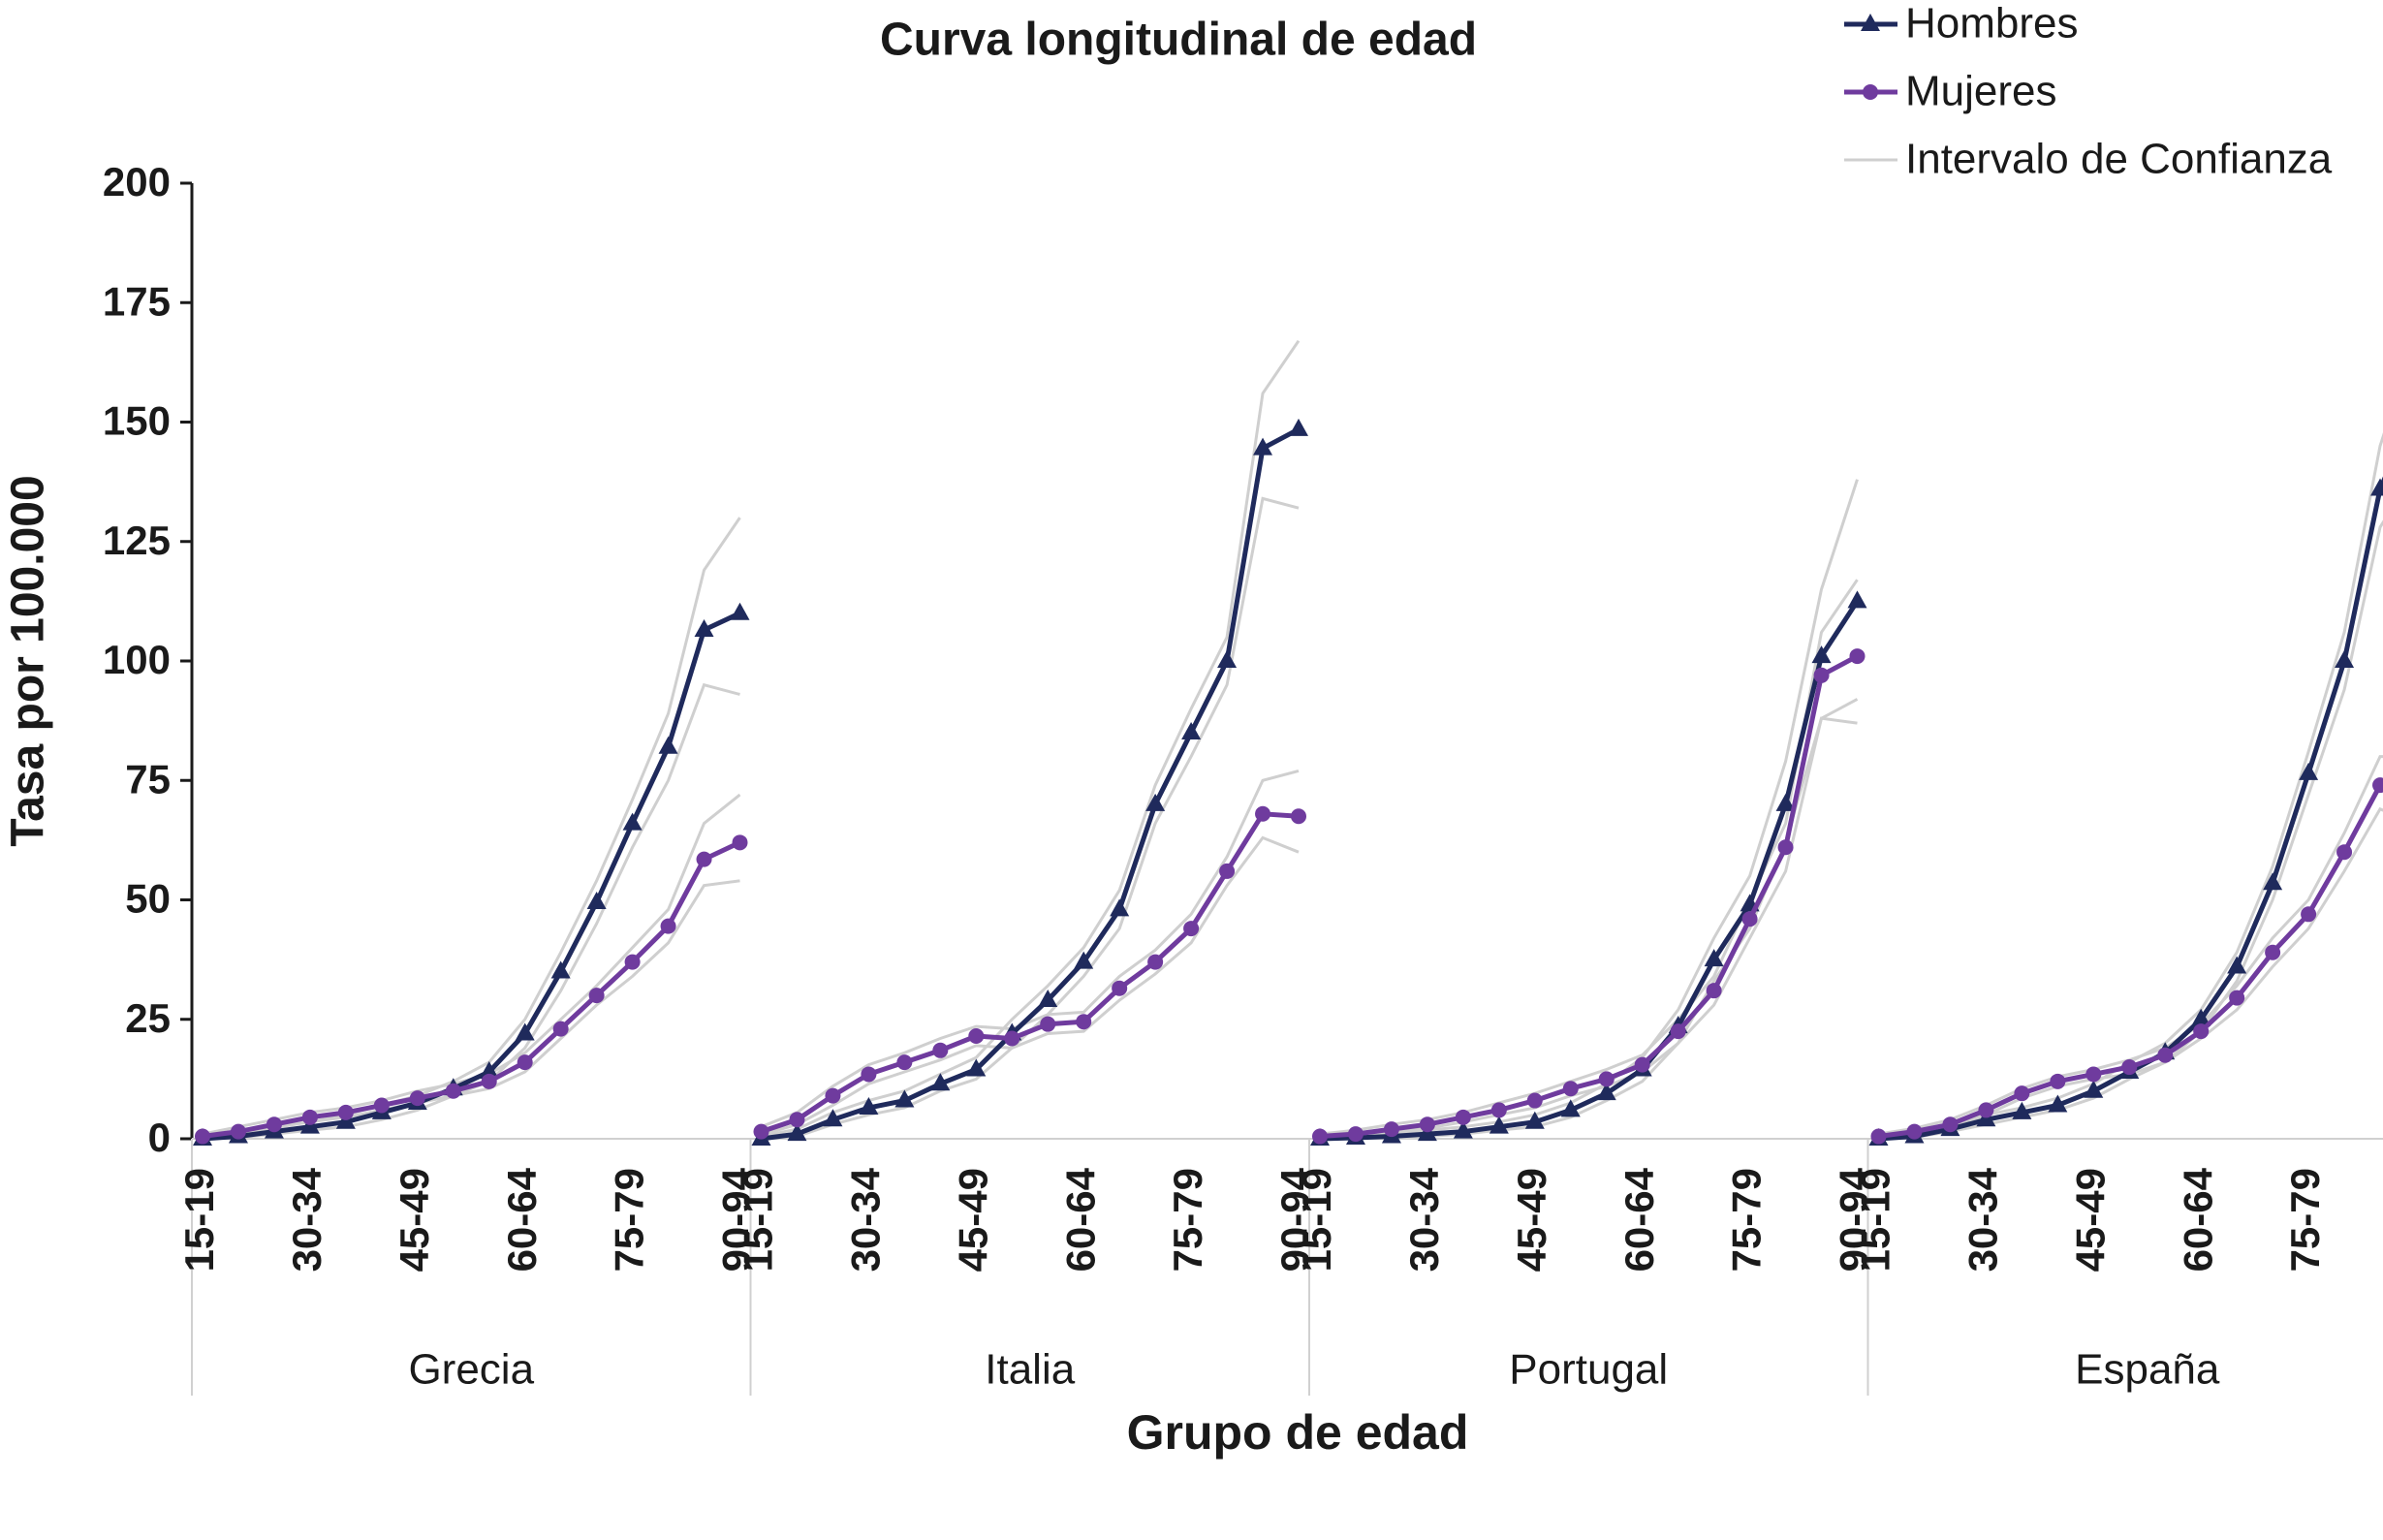 The image size is (2383, 1540). What do you see at coordinates (148, 899) in the screenshot?
I see `y-tick-label: 50` at bounding box center [148, 899].